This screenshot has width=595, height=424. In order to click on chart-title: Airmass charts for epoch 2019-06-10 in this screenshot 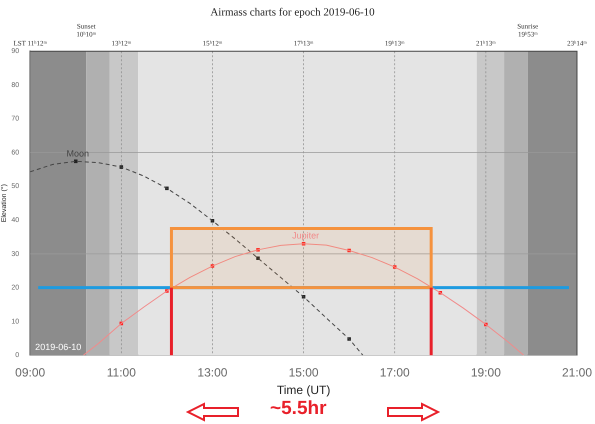, I will do `click(293, 12)`.